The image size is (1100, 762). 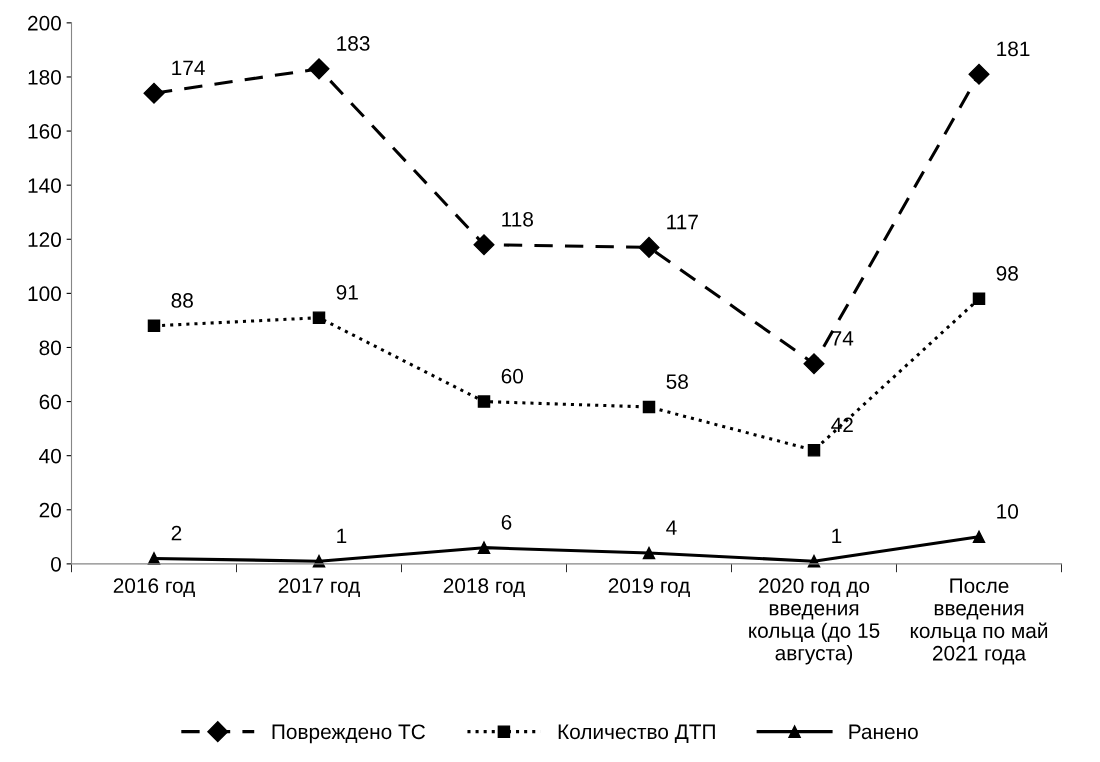 I want to click on data-label: 6, so click(x=506, y=522).